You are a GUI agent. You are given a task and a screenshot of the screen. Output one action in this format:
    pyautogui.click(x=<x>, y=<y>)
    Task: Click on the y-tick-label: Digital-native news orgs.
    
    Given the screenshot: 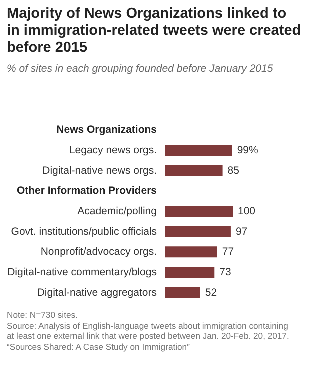 What is the action you would take?
    pyautogui.click(x=99, y=170)
    